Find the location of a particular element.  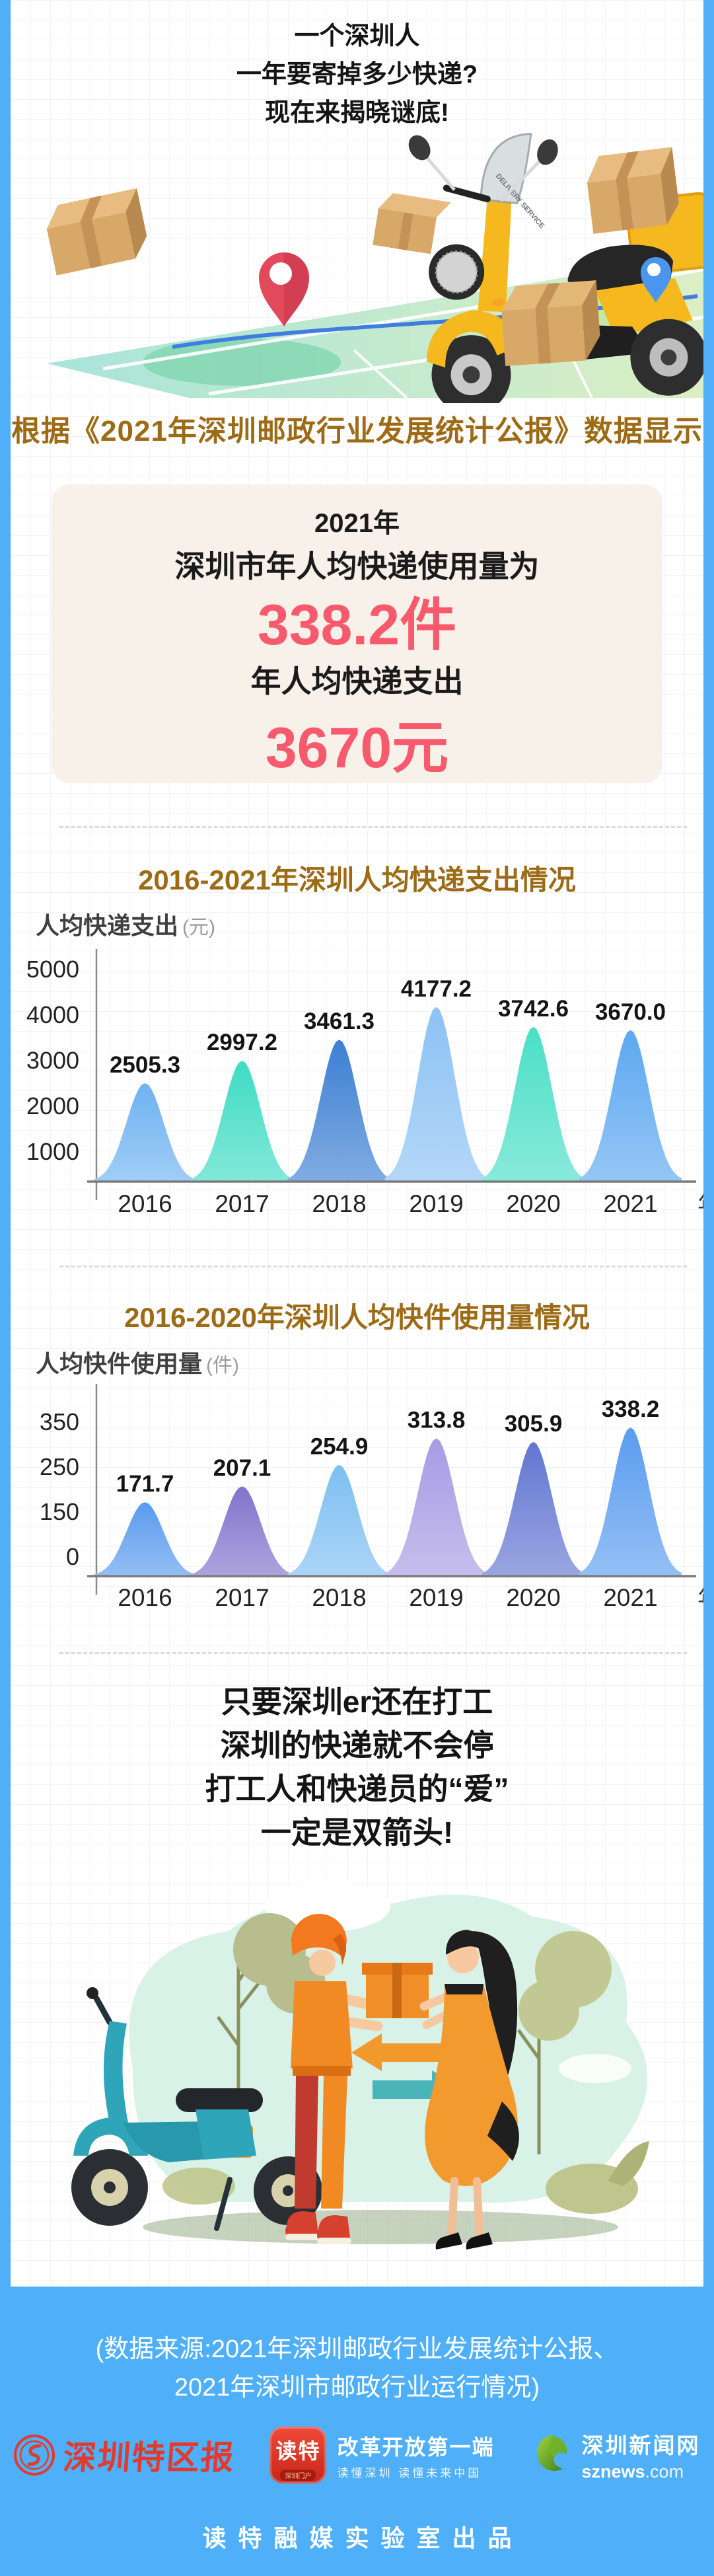

ground-shadow is located at coordinates (380, 2227).